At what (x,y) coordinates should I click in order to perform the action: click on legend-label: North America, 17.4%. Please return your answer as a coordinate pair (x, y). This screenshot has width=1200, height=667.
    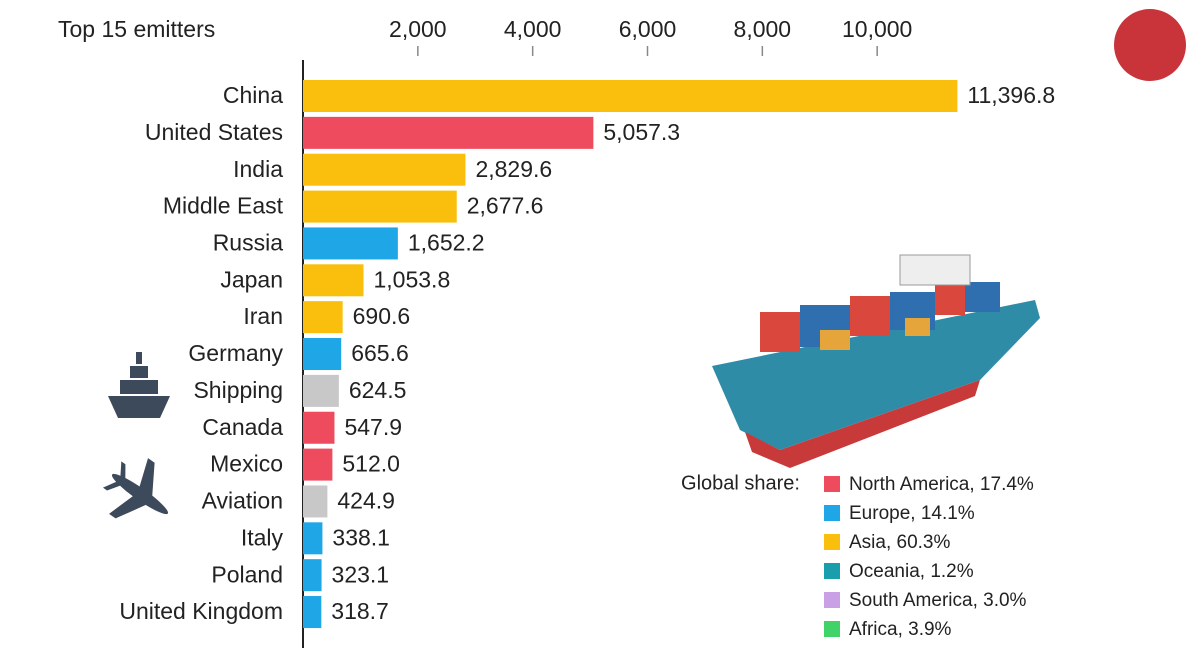
    Looking at the image, I should click on (941, 484).